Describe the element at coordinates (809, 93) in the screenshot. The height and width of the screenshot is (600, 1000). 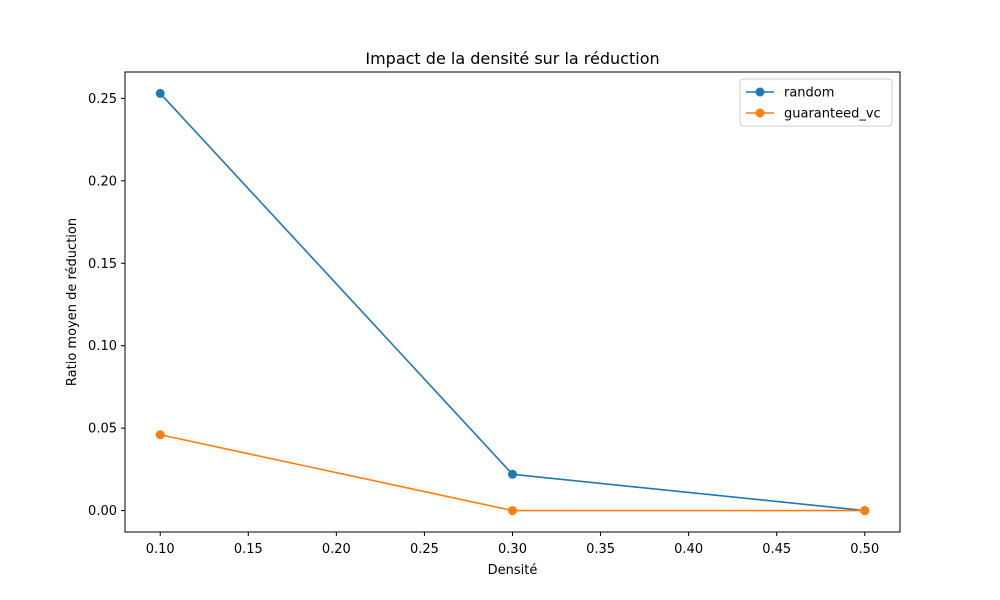
I see `legend-label-random: random` at that location.